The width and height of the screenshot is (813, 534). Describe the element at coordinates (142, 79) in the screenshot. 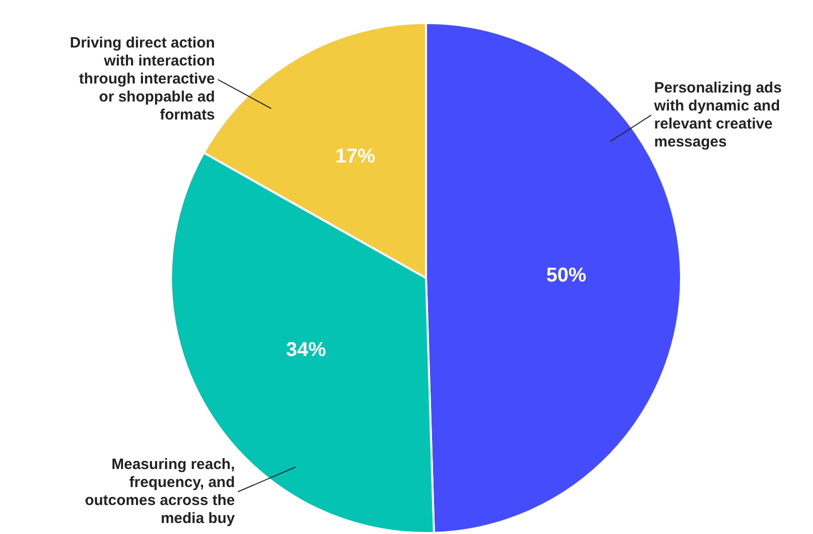

I see `slice-label: Driving direct action with interaction through interactive or shoppable ad formats` at that location.